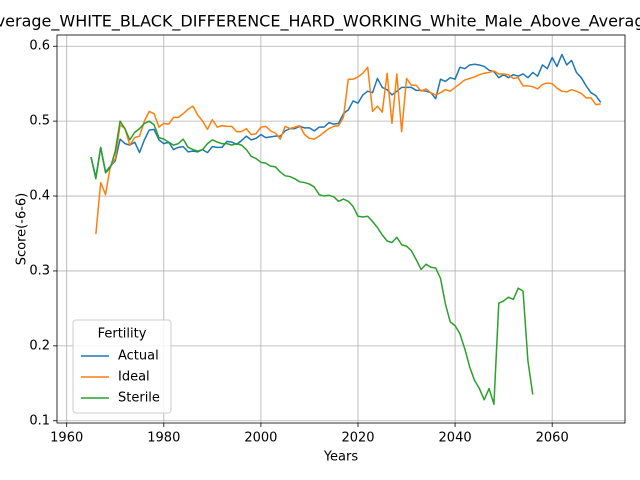 Image resolution: width=640 pixels, height=480 pixels. What do you see at coordinates (39, 270) in the screenshot?
I see `y-tick-label: 0.3` at bounding box center [39, 270].